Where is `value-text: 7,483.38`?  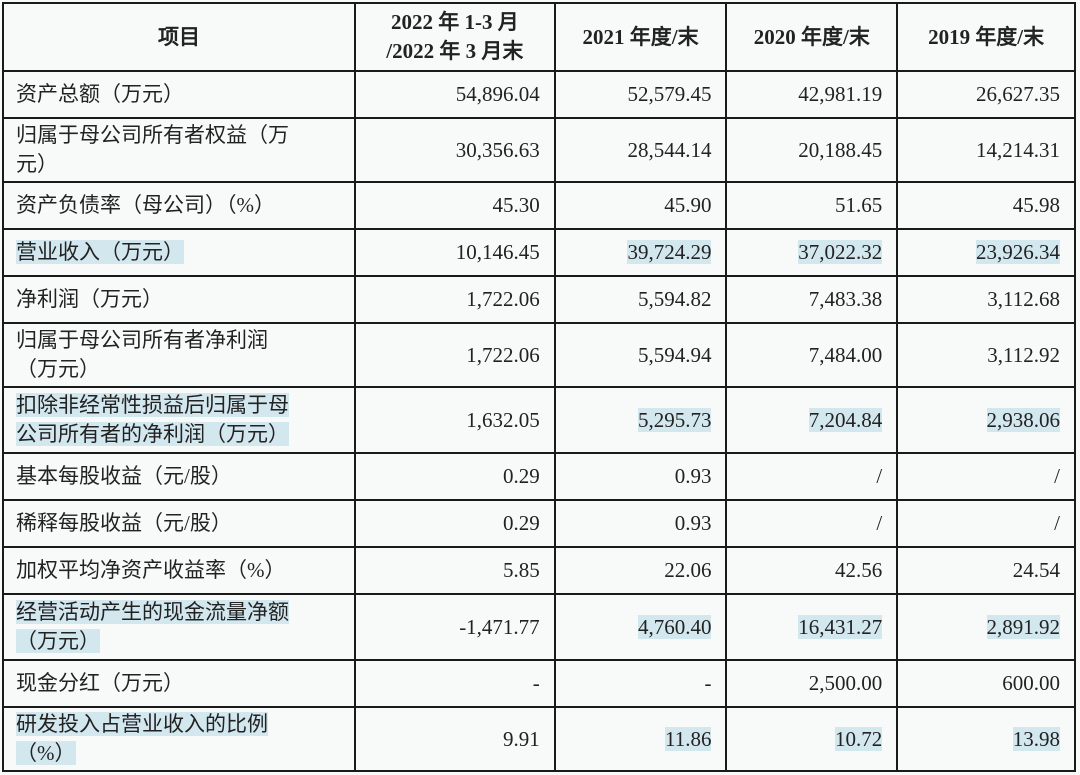
value-text: 7,483.38 is located at coordinates (845, 299).